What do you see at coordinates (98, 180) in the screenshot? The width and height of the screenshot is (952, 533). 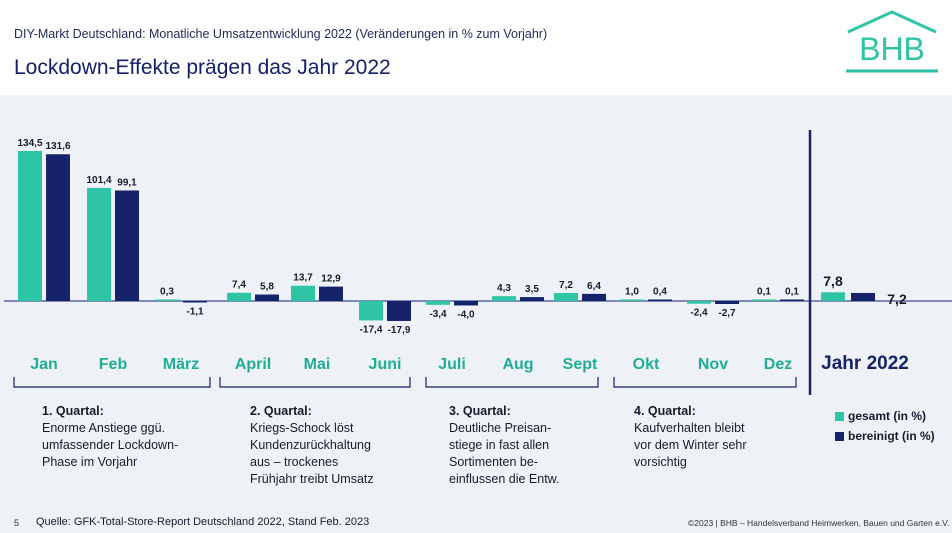 I see `value-label-gesamt: 101,4` at bounding box center [98, 180].